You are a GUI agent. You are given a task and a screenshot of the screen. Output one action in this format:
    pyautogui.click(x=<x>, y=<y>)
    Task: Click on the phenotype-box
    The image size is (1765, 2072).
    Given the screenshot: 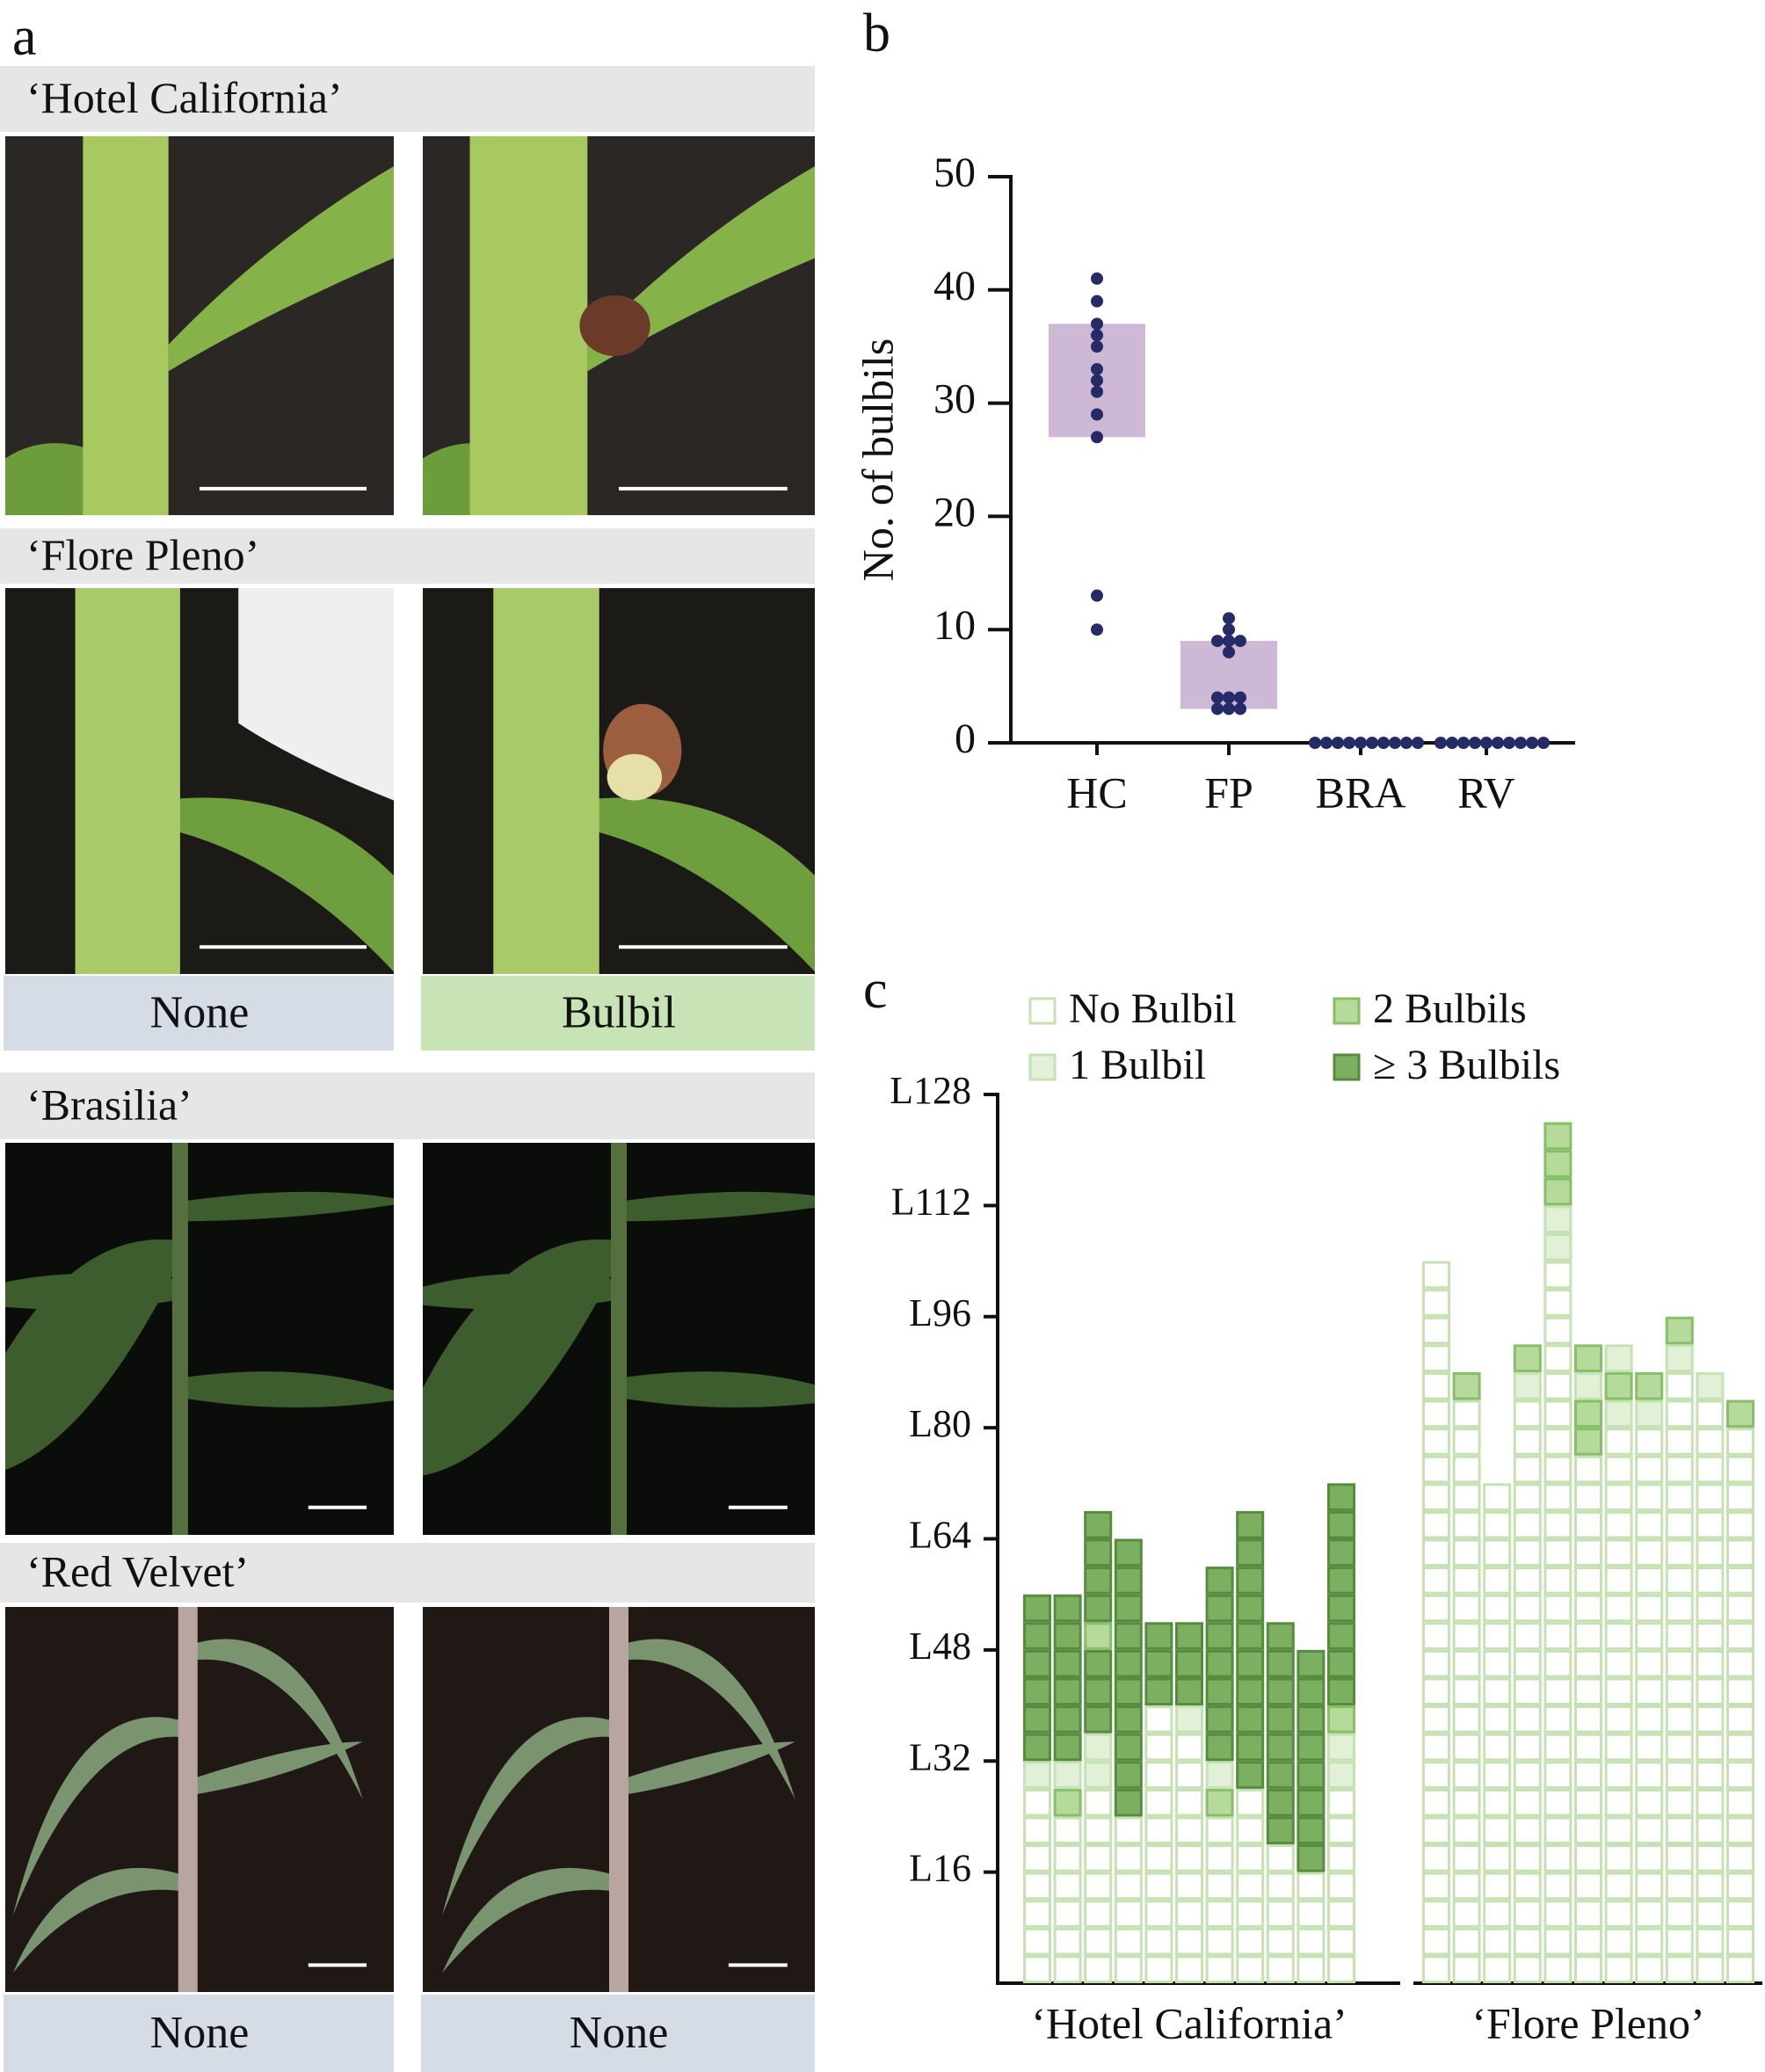 What is the action you would take?
    pyautogui.click(x=618, y=1013)
    